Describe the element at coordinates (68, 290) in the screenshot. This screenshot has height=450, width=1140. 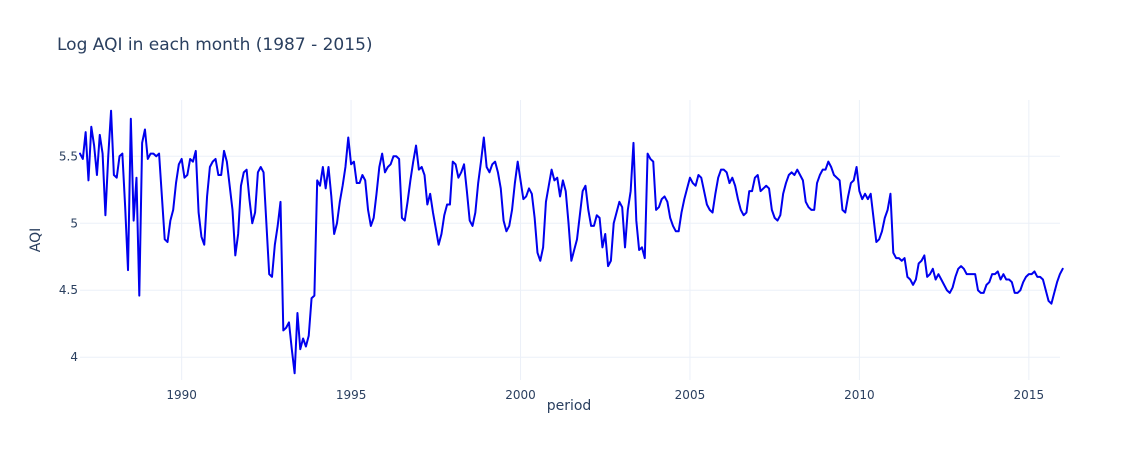
I see `y-tick-label: 4.5` at that location.